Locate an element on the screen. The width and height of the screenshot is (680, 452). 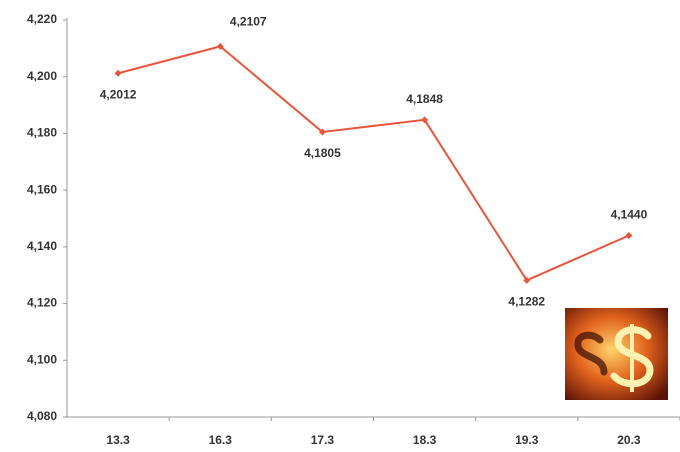
y-tick-label: 4,200 is located at coordinates (42, 76).